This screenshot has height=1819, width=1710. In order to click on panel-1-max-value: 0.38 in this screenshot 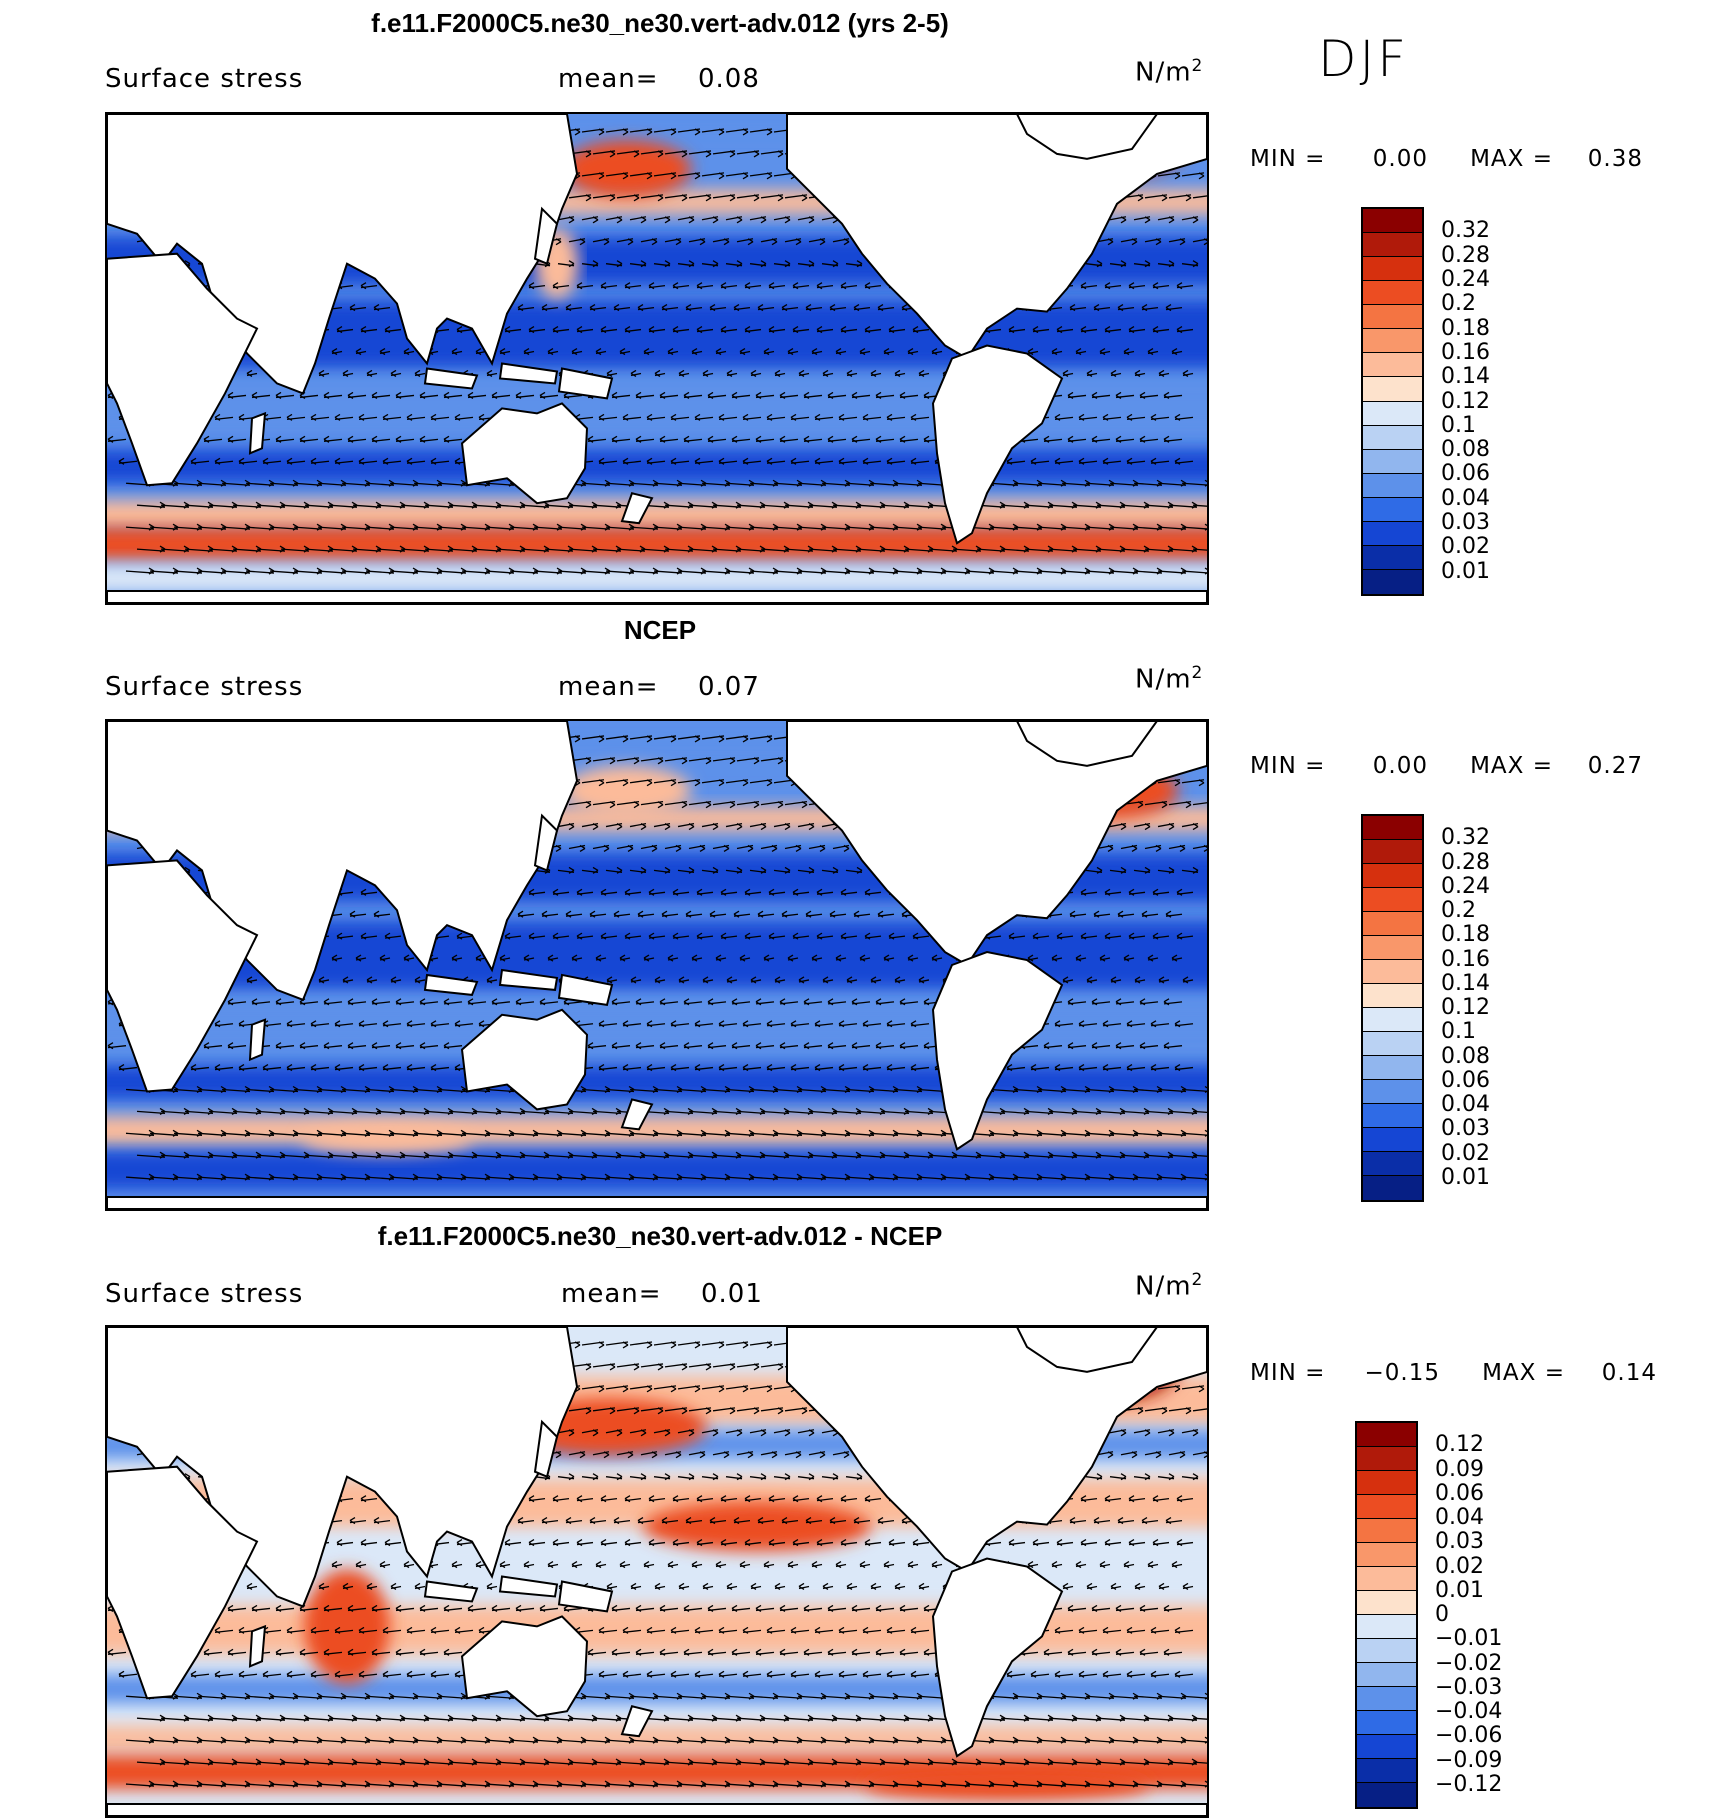, I will do `click(1615, 159)`.